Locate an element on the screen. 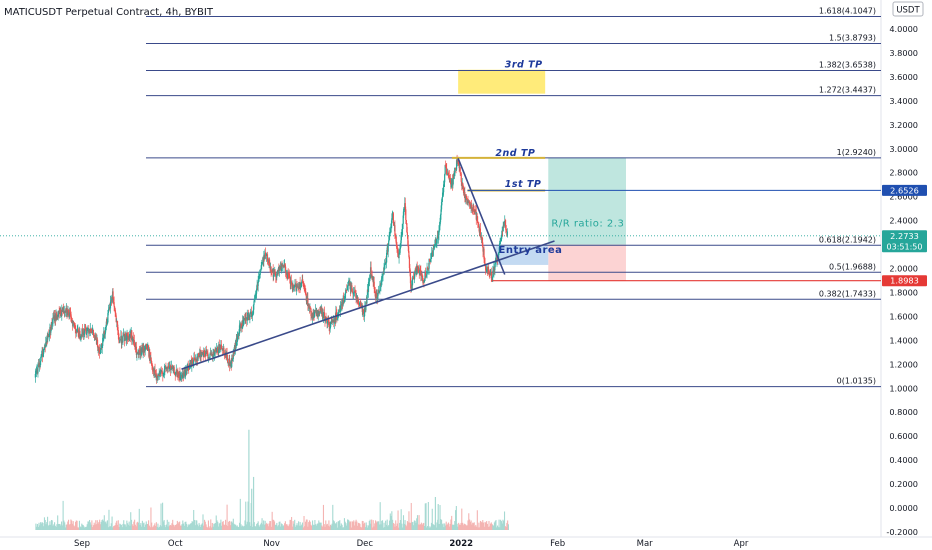 This screenshot has width=932, height=550. price-badge is located at coordinates (904, 281).